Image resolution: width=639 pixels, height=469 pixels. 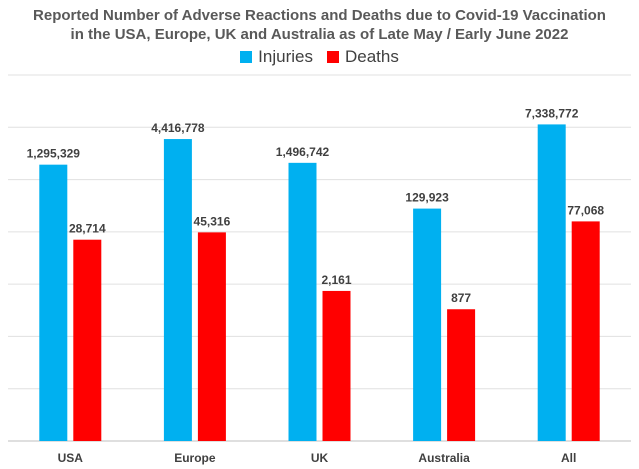 I want to click on bar-injuries-usa, so click(x=53, y=303).